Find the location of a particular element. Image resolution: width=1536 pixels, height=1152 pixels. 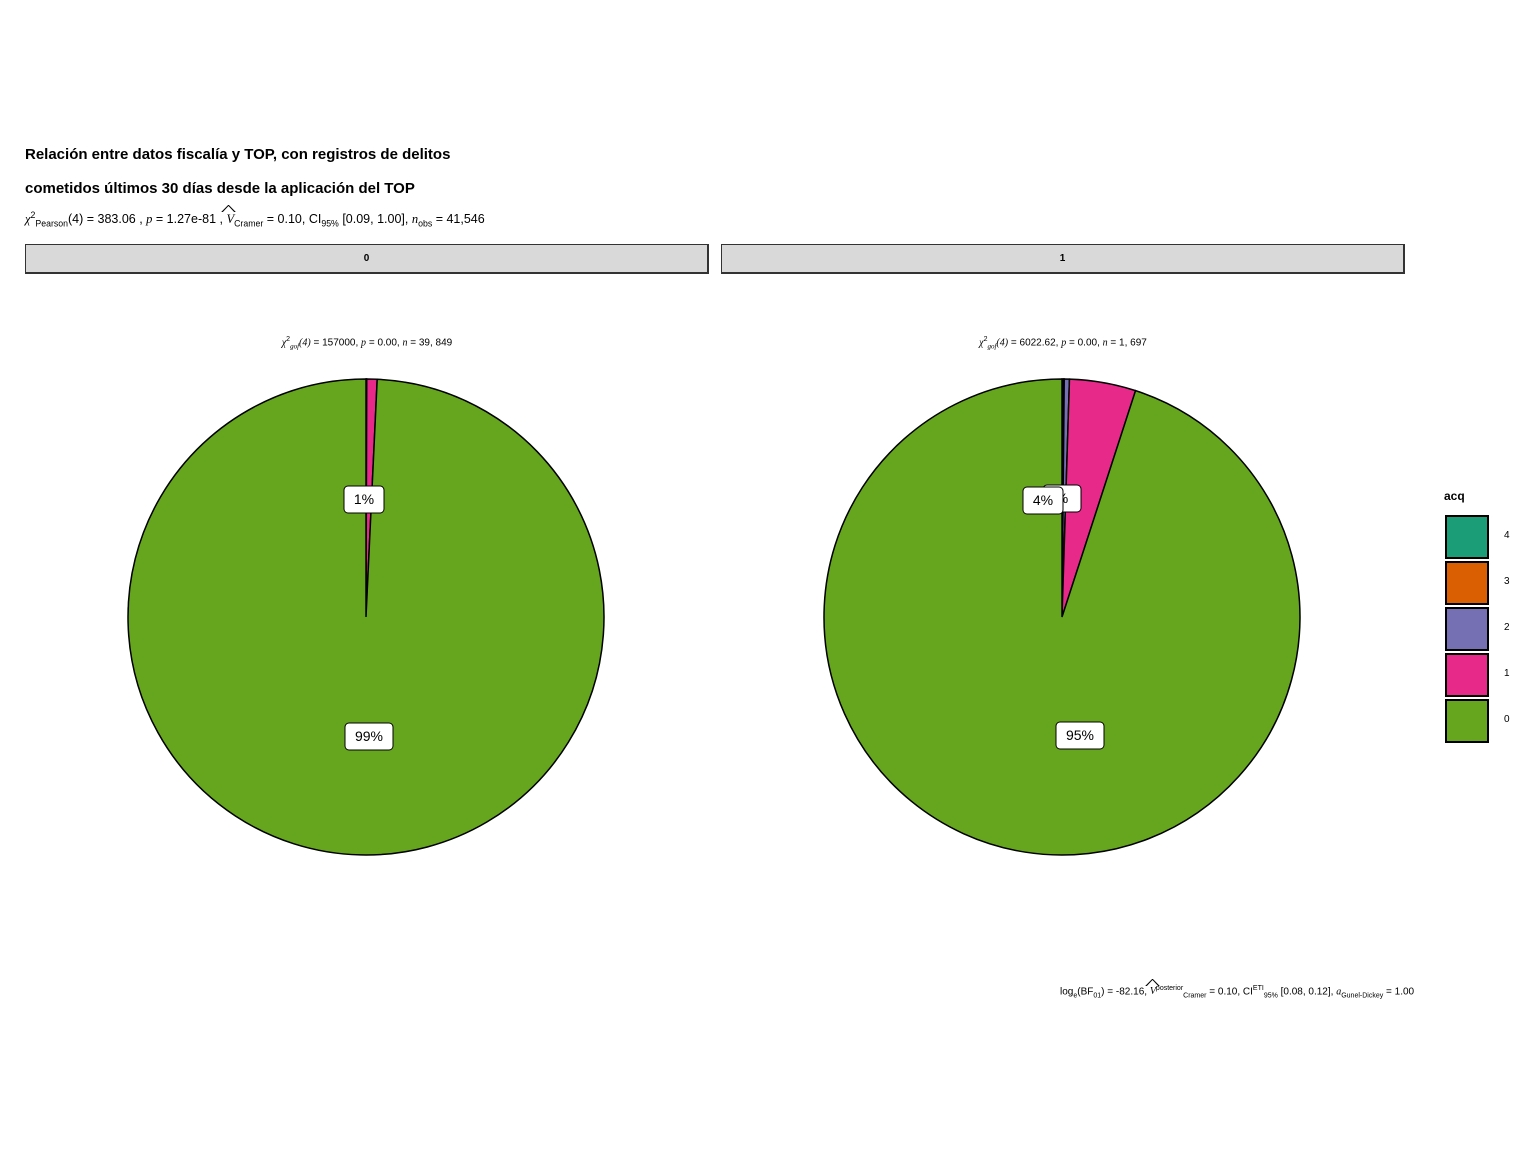

pie-label-text: 95% is located at coordinates (1080, 735).